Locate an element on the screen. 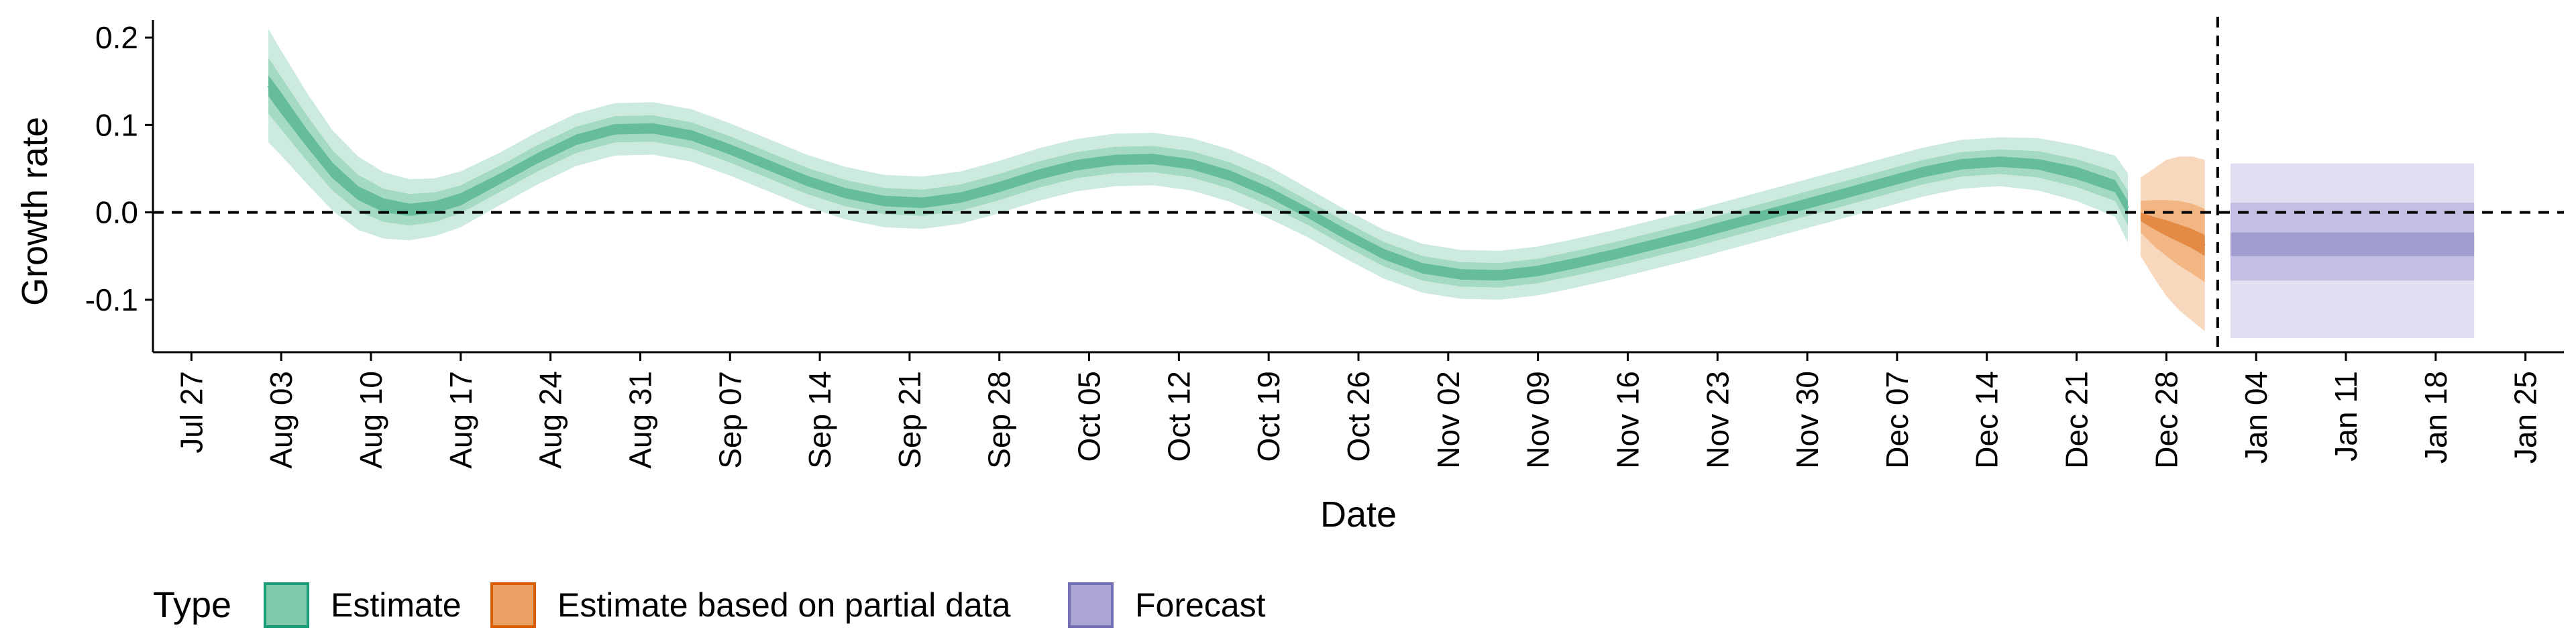  x-tick-label: Nov 02 is located at coordinates (1448, 420).